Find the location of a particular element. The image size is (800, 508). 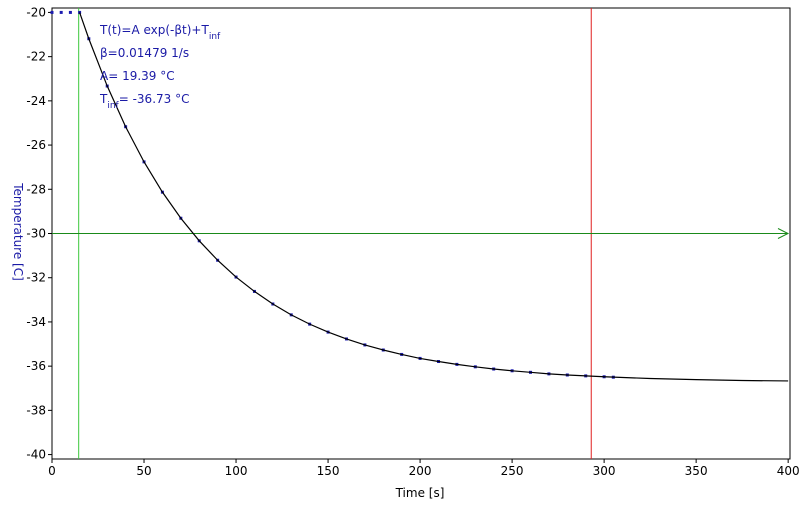

annotation-text: T is located at coordinates (103, 99).